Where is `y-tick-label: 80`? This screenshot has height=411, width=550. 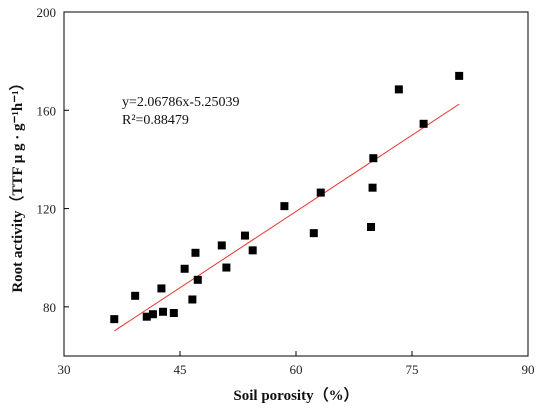 y-tick-label: 80 is located at coordinates (49, 307).